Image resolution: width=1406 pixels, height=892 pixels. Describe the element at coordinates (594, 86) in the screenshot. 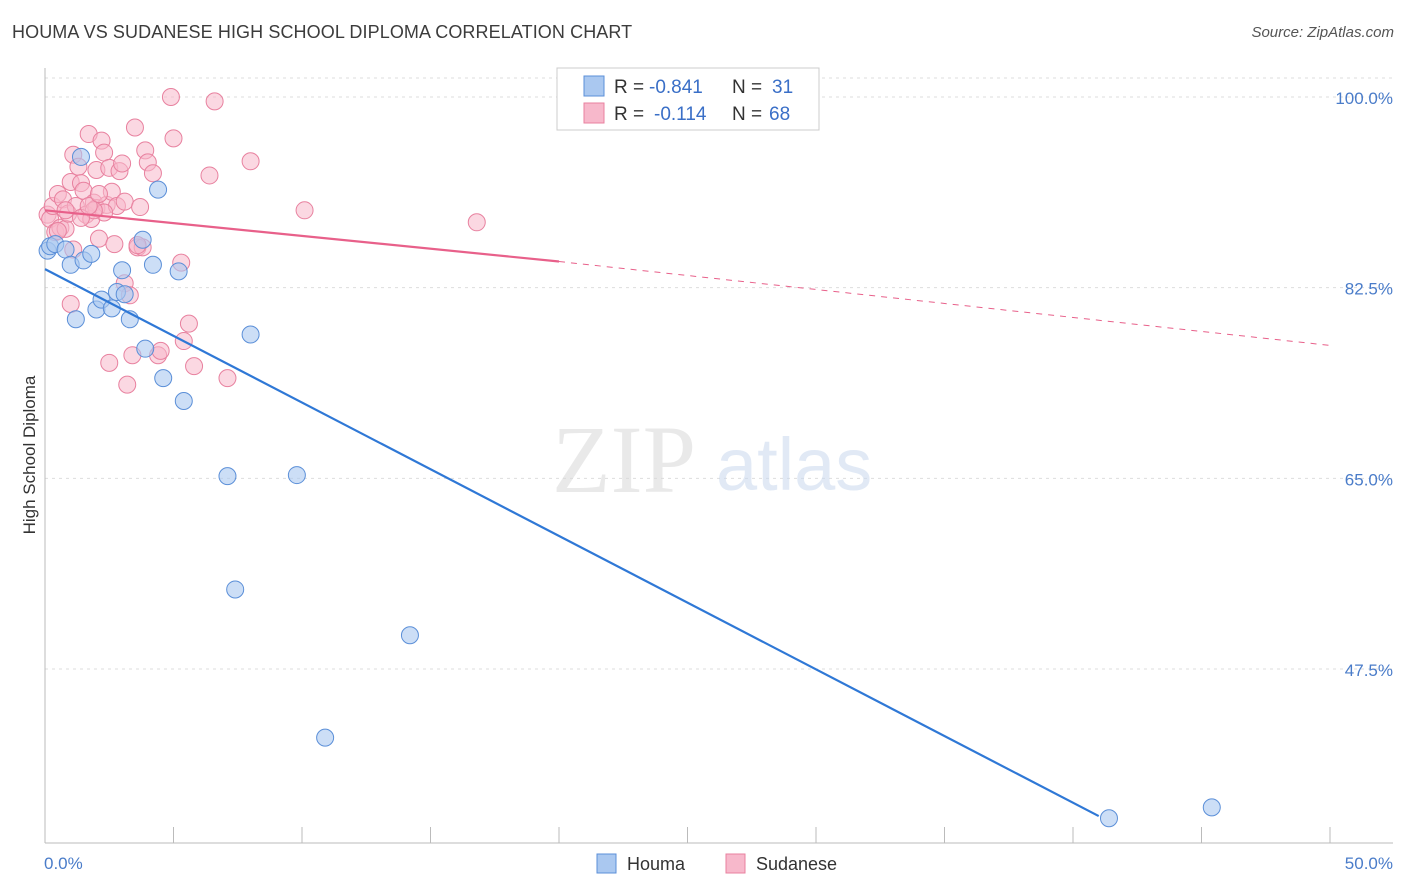

I see `legend-swatch-houma` at that location.